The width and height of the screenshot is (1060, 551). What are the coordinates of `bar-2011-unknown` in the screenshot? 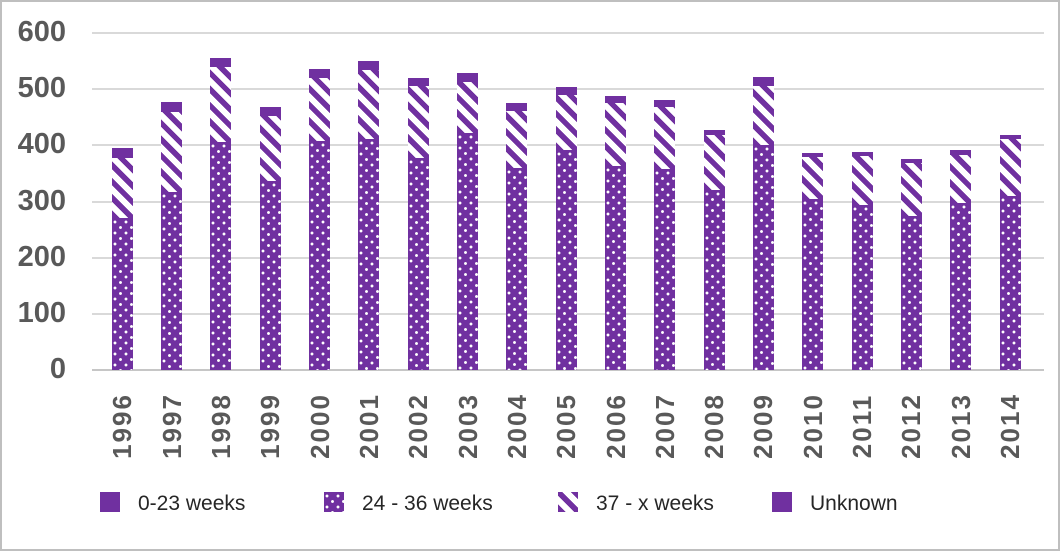 It's located at (862, 153).